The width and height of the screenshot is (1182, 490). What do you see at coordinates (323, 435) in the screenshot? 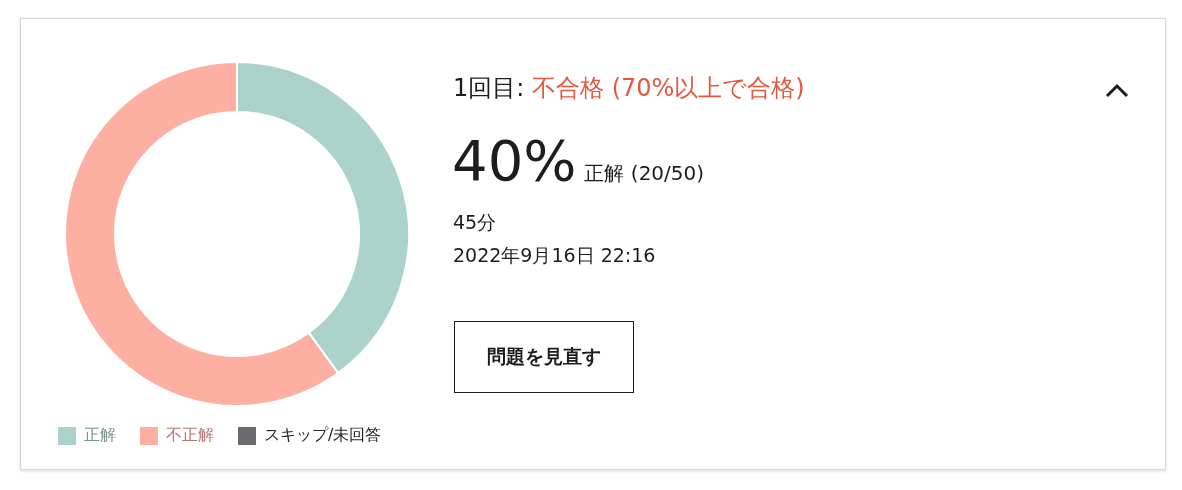
I see `legend-label: スキップ/未回答` at bounding box center [323, 435].